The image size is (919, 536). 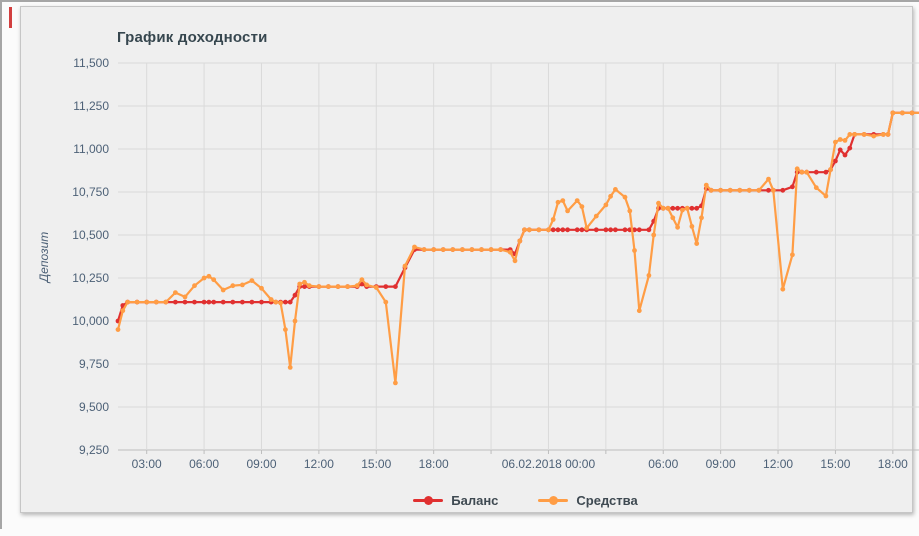 I want to click on legend-item-balance: Баланс, so click(x=455, y=500).